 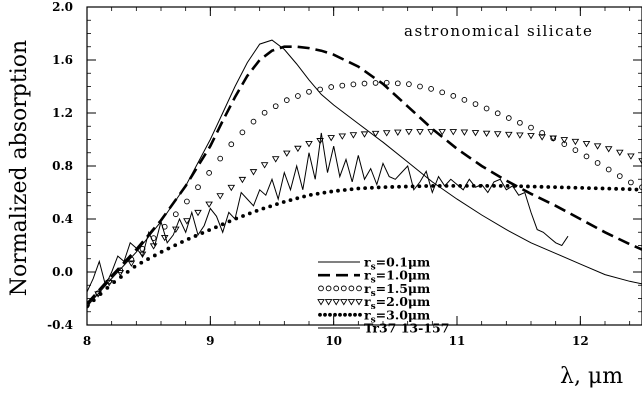 I want to click on x-tick-label: 9, so click(x=210, y=341).